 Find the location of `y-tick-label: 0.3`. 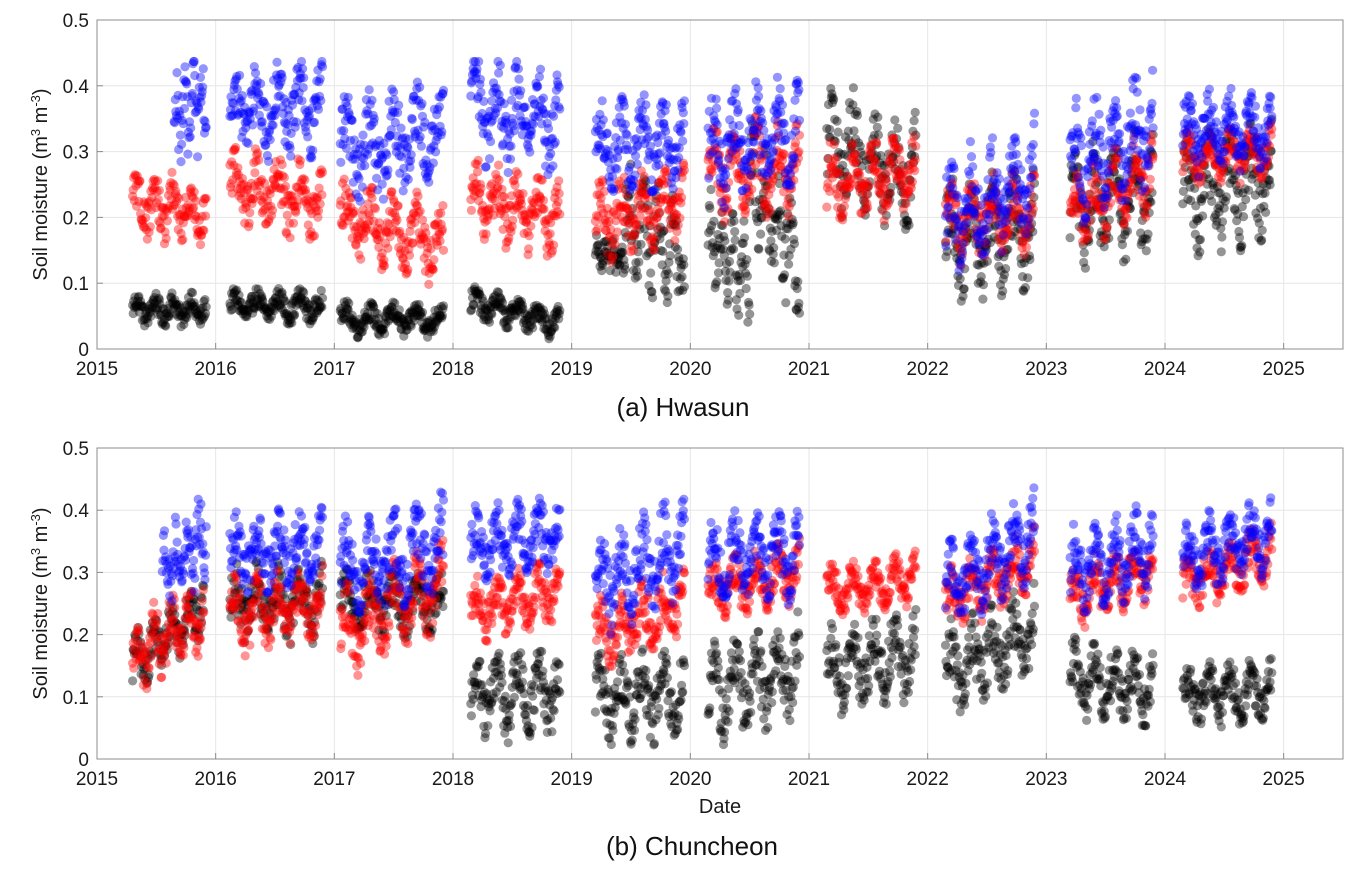

y-tick-label: 0.3 is located at coordinates (76, 153).